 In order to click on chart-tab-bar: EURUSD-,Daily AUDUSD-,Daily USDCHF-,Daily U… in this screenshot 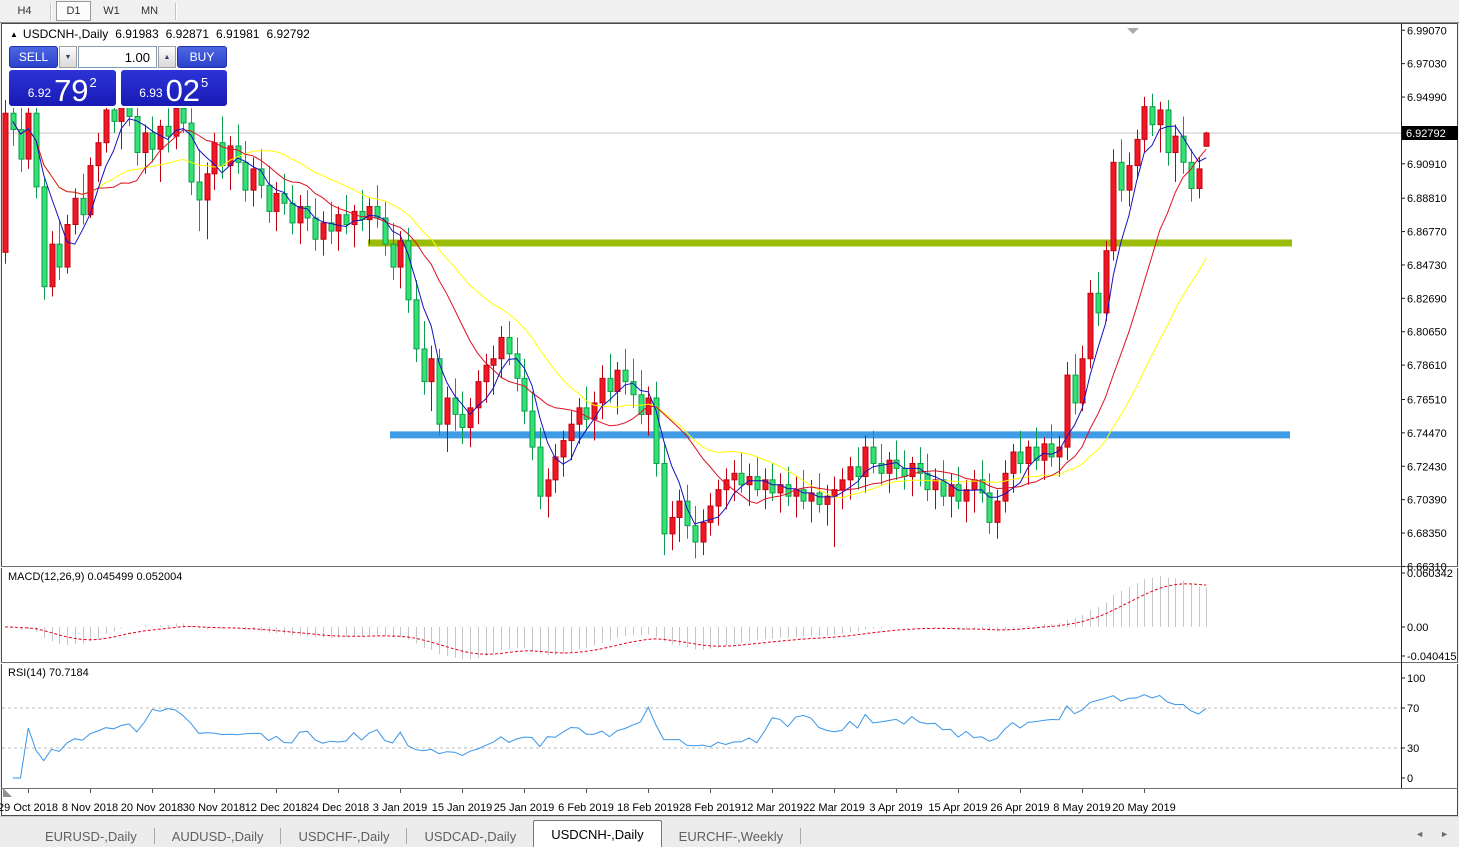, I will do `click(729, 831)`.